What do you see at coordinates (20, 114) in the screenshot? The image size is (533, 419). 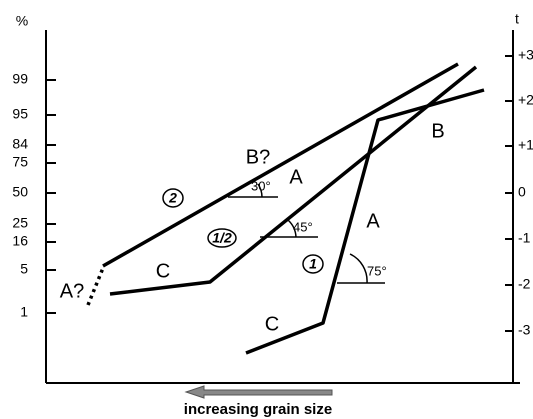 I see `left-tick-label: 95` at bounding box center [20, 114].